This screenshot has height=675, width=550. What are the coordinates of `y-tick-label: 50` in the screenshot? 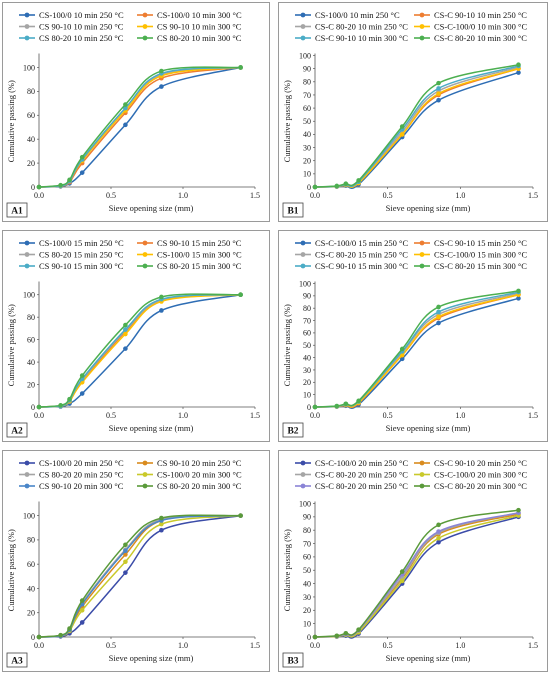 It's located at (307, 121).